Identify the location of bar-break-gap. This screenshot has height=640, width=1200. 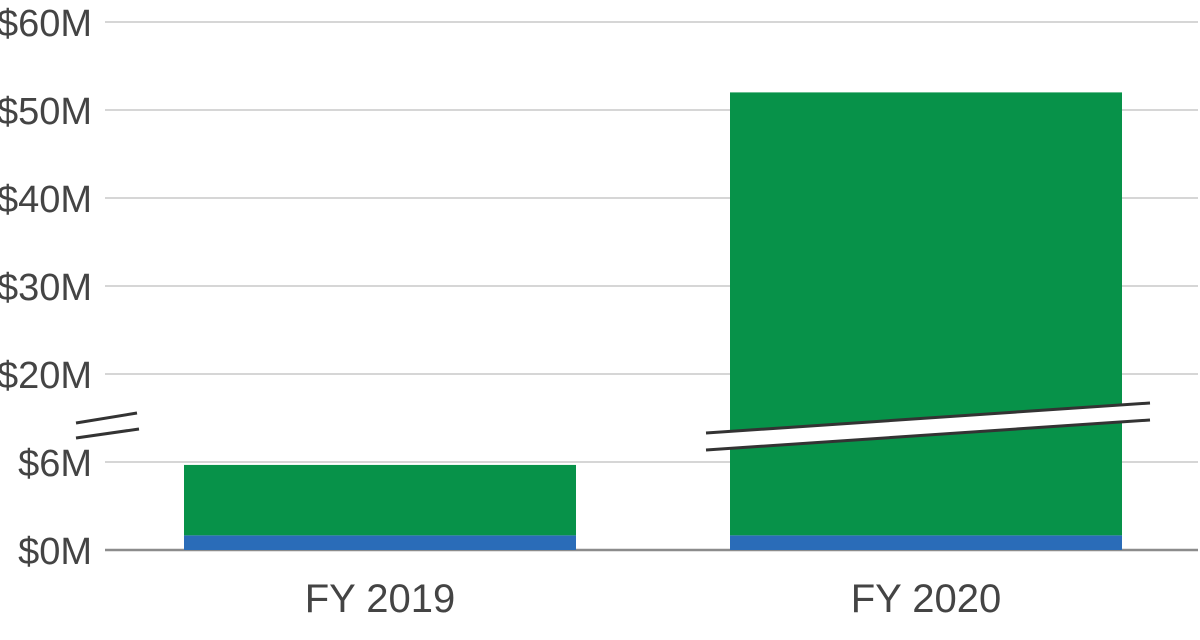
(928, 426).